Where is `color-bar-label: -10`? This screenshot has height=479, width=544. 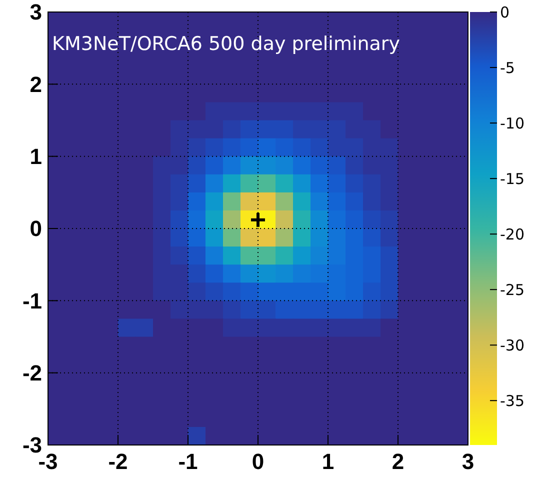
color-bar-label: -10 is located at coordinates (512, 123).